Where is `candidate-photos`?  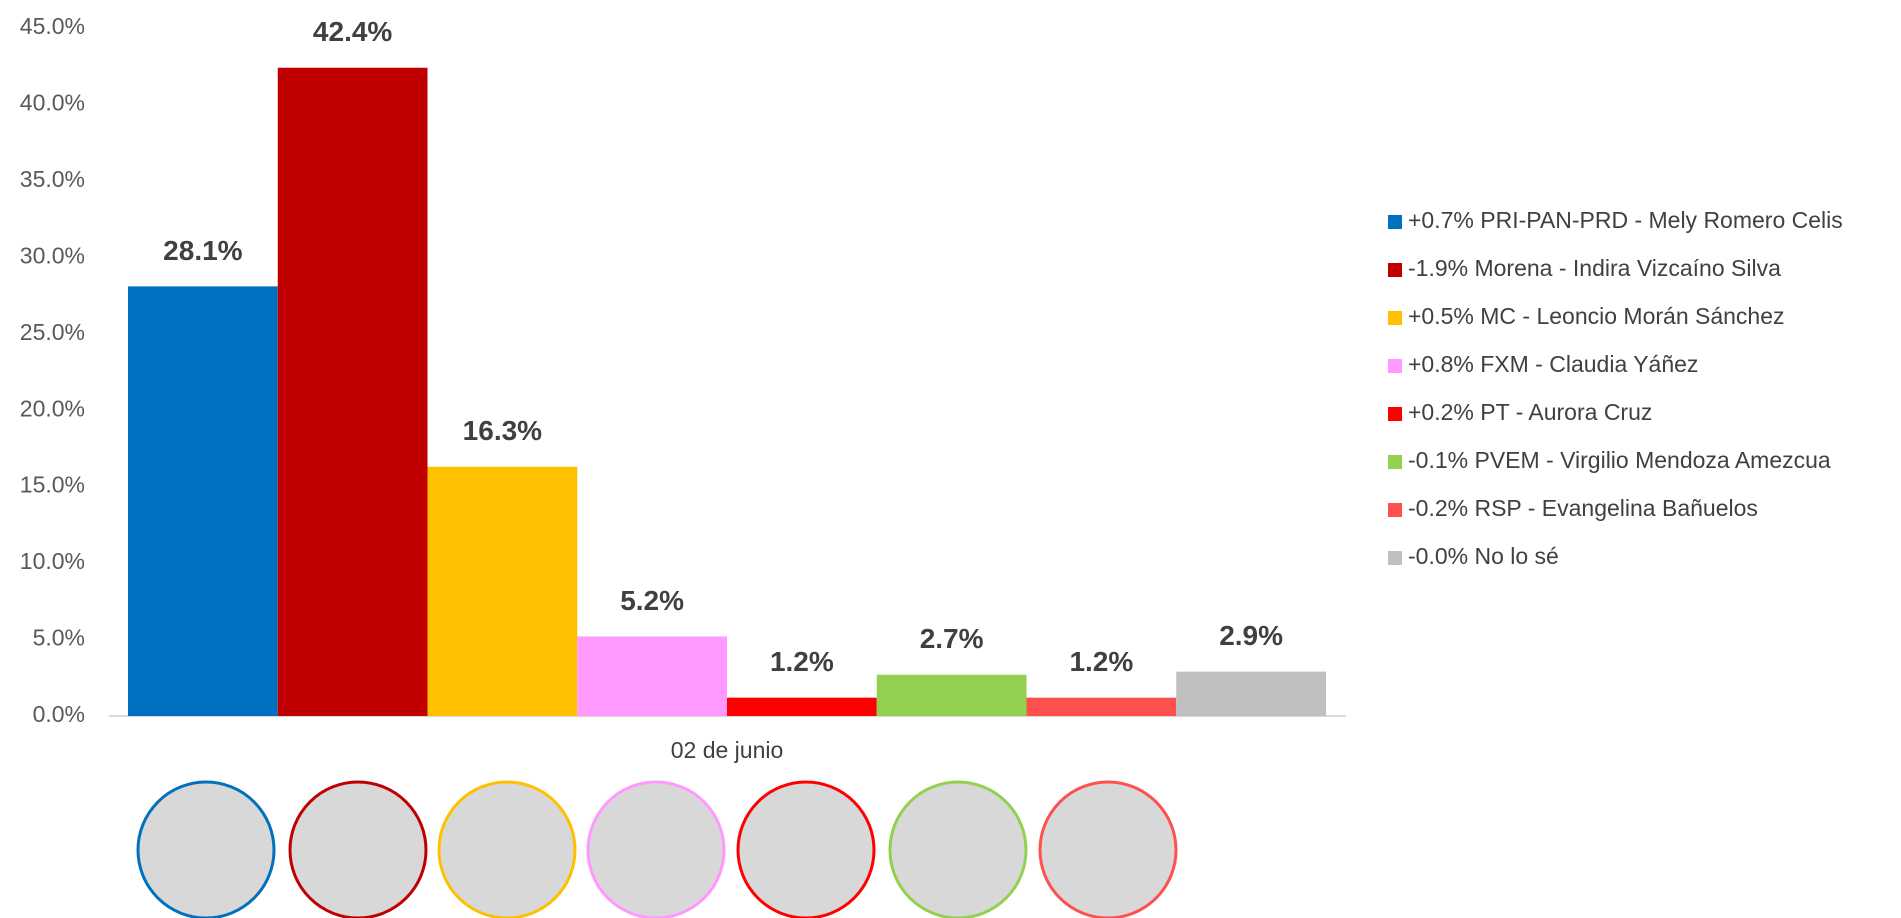
candidate-photos is located at coordinates (657, 849).